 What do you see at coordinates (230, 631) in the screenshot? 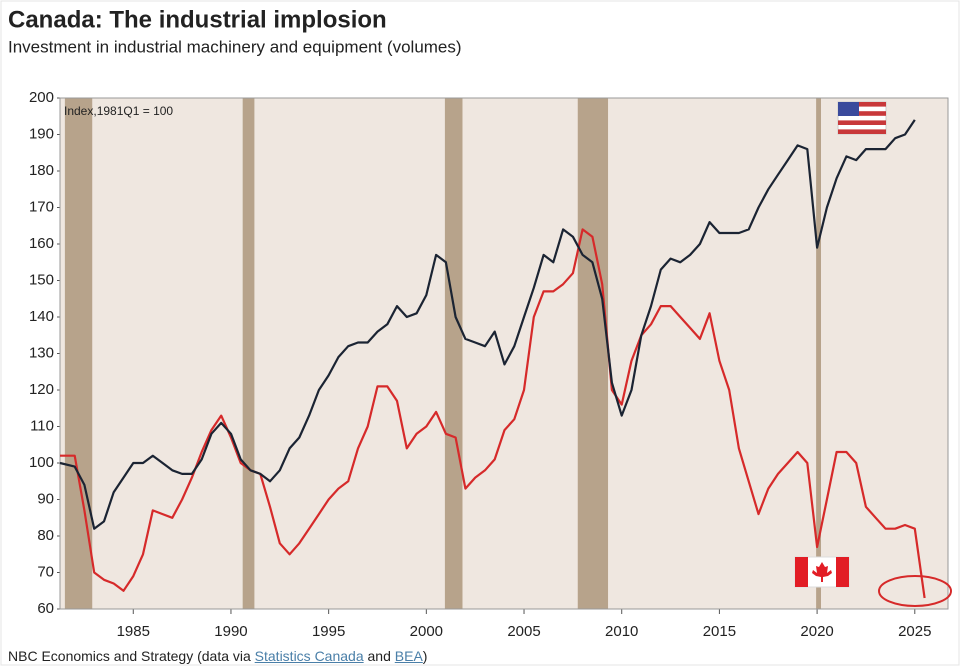
I see `x-tick-label: 1990` at bounding box center [230, 631].